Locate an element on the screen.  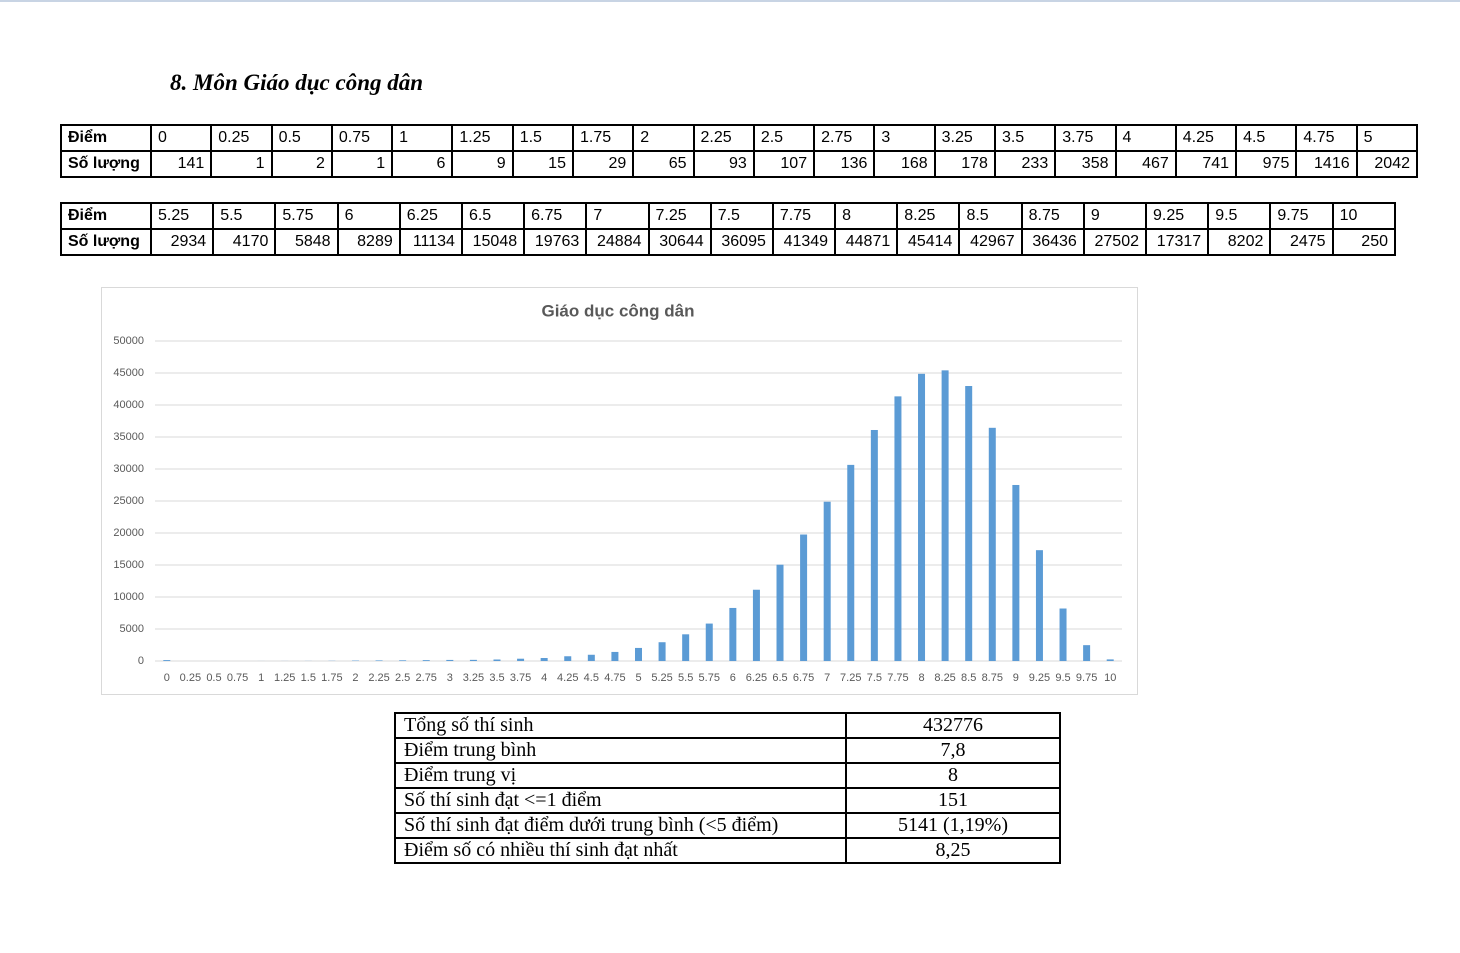
summary-row: Số thí sinh đạt <=1 điểm 151 is located at coordinates (727, 800).